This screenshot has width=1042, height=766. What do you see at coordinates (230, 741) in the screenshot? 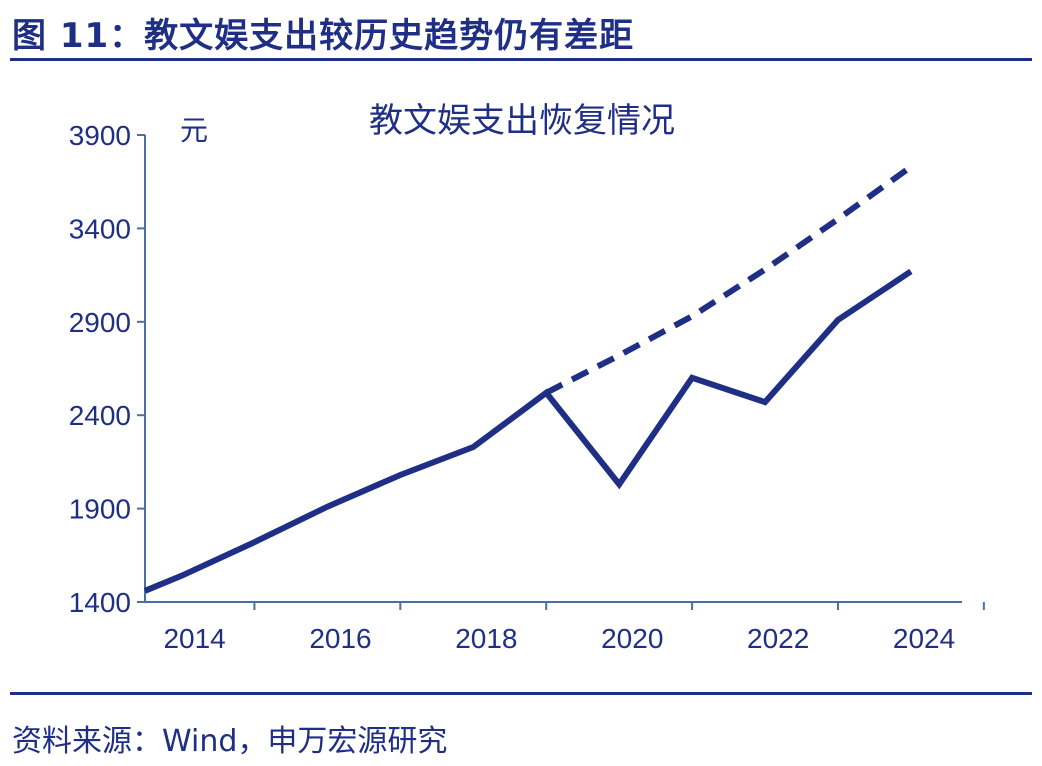
I see `source-note: 资料来源：Wind，申万宏源研究` at bounding box center [230, 741].